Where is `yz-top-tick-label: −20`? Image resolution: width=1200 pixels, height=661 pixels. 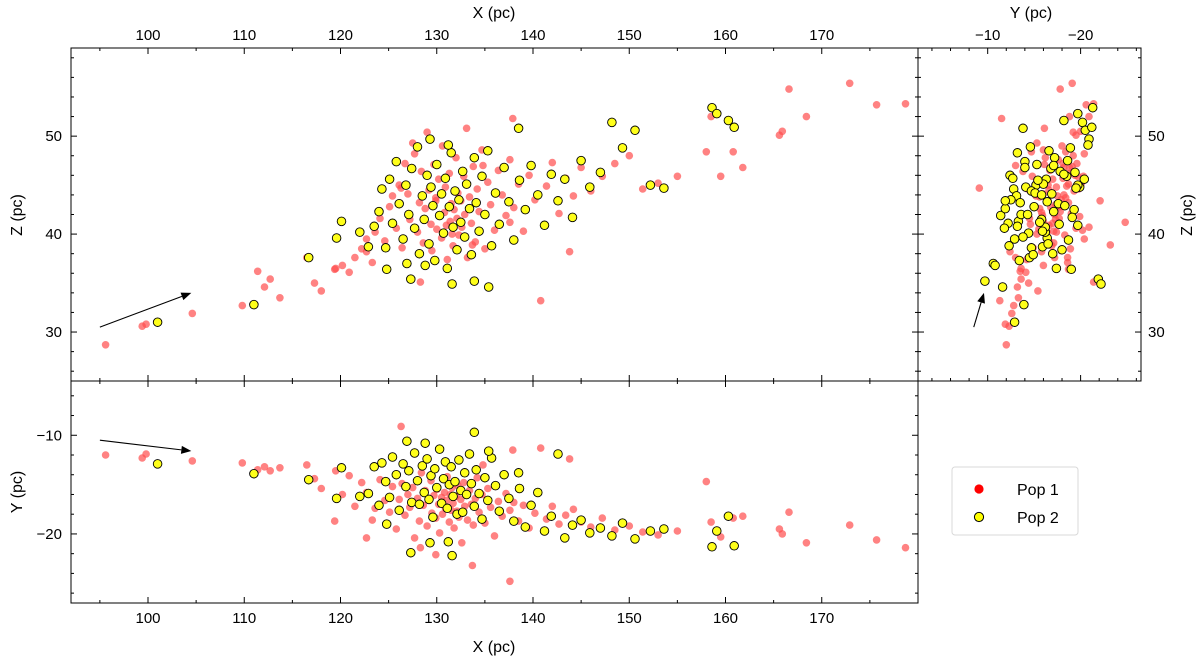
yz-top-tick-label: −20 is located at coordinates (1080, 35).